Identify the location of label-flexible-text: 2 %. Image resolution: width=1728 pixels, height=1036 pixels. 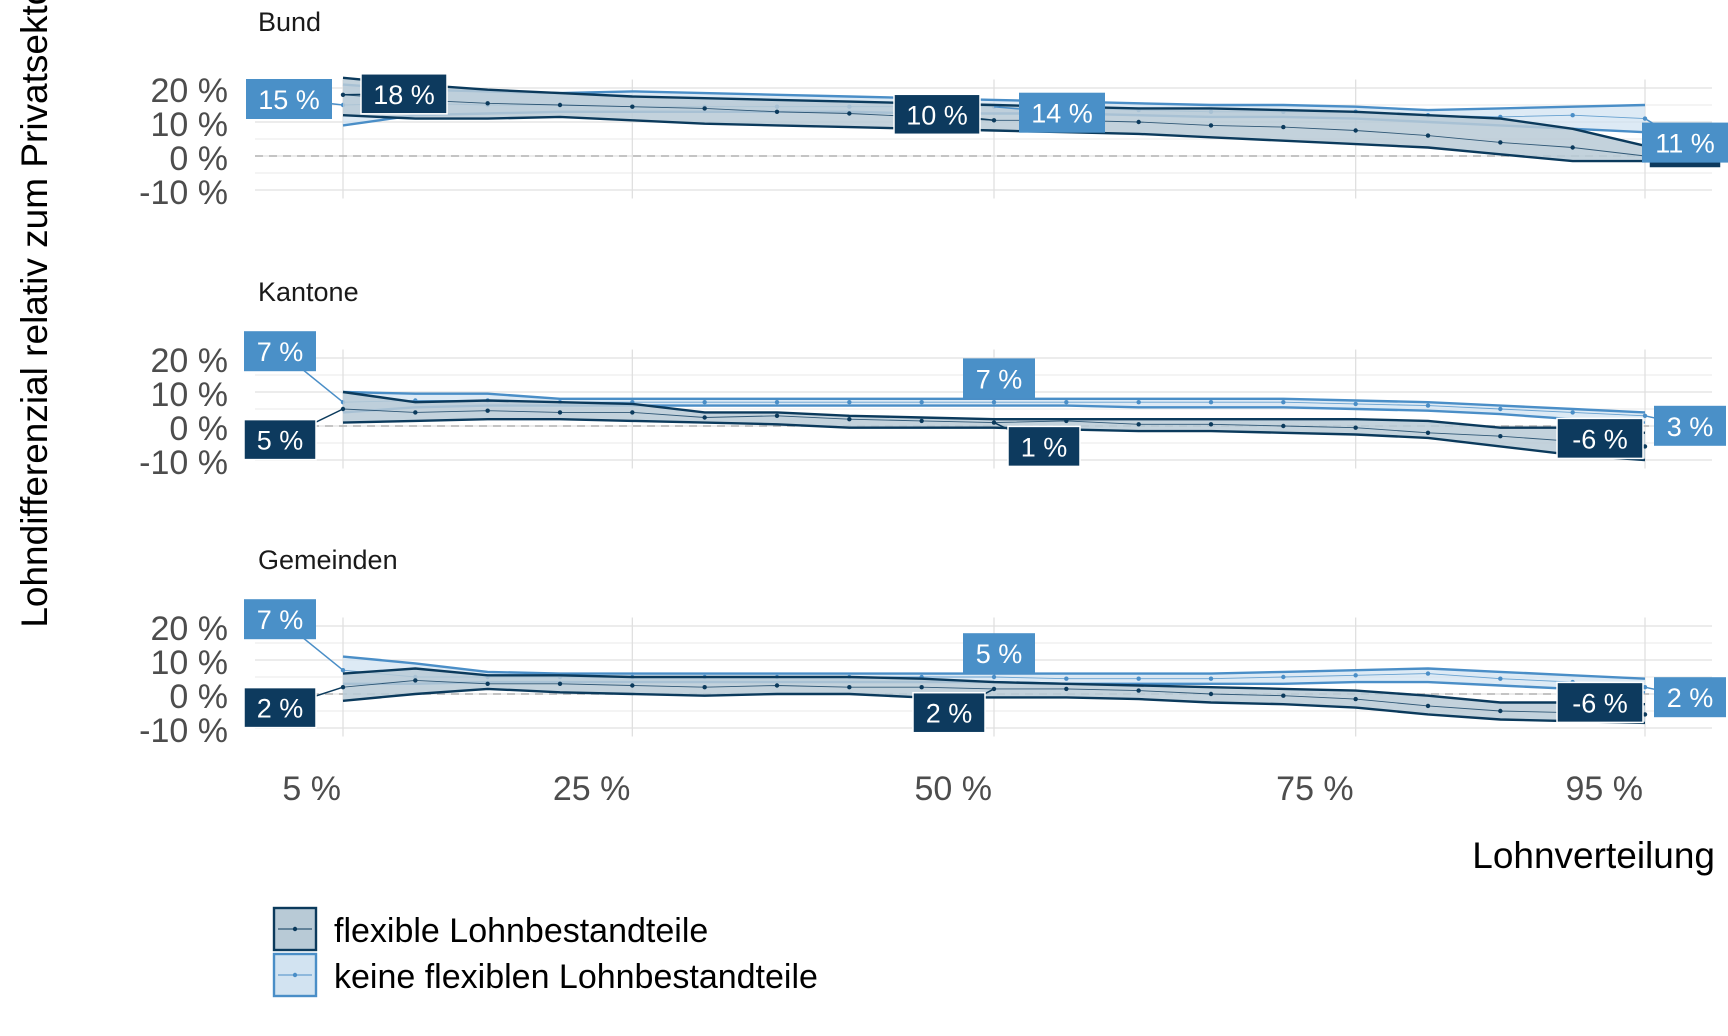
(949, 714).